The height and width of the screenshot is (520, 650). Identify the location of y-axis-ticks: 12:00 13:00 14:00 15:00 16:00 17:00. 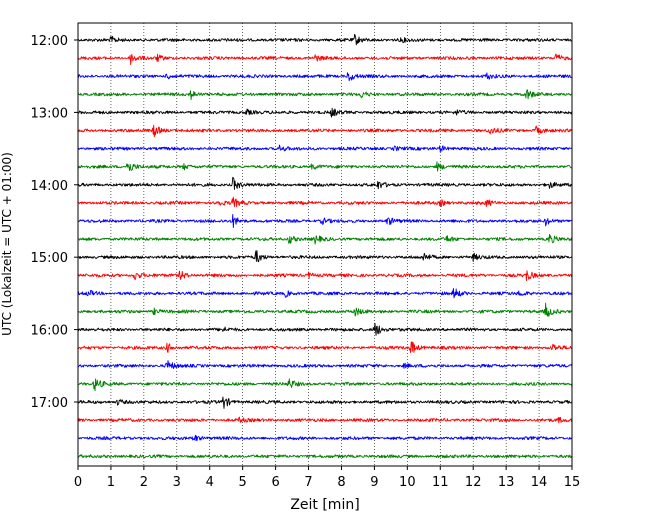
(54, 222).